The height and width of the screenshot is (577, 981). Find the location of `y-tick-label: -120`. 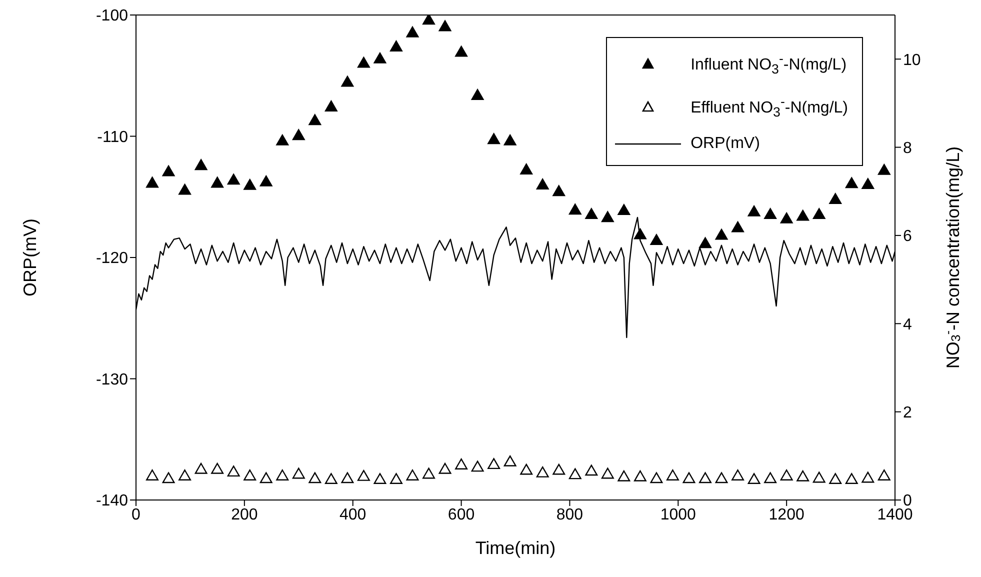

y-tick-label: -120 is located at coordinates (112, 259).